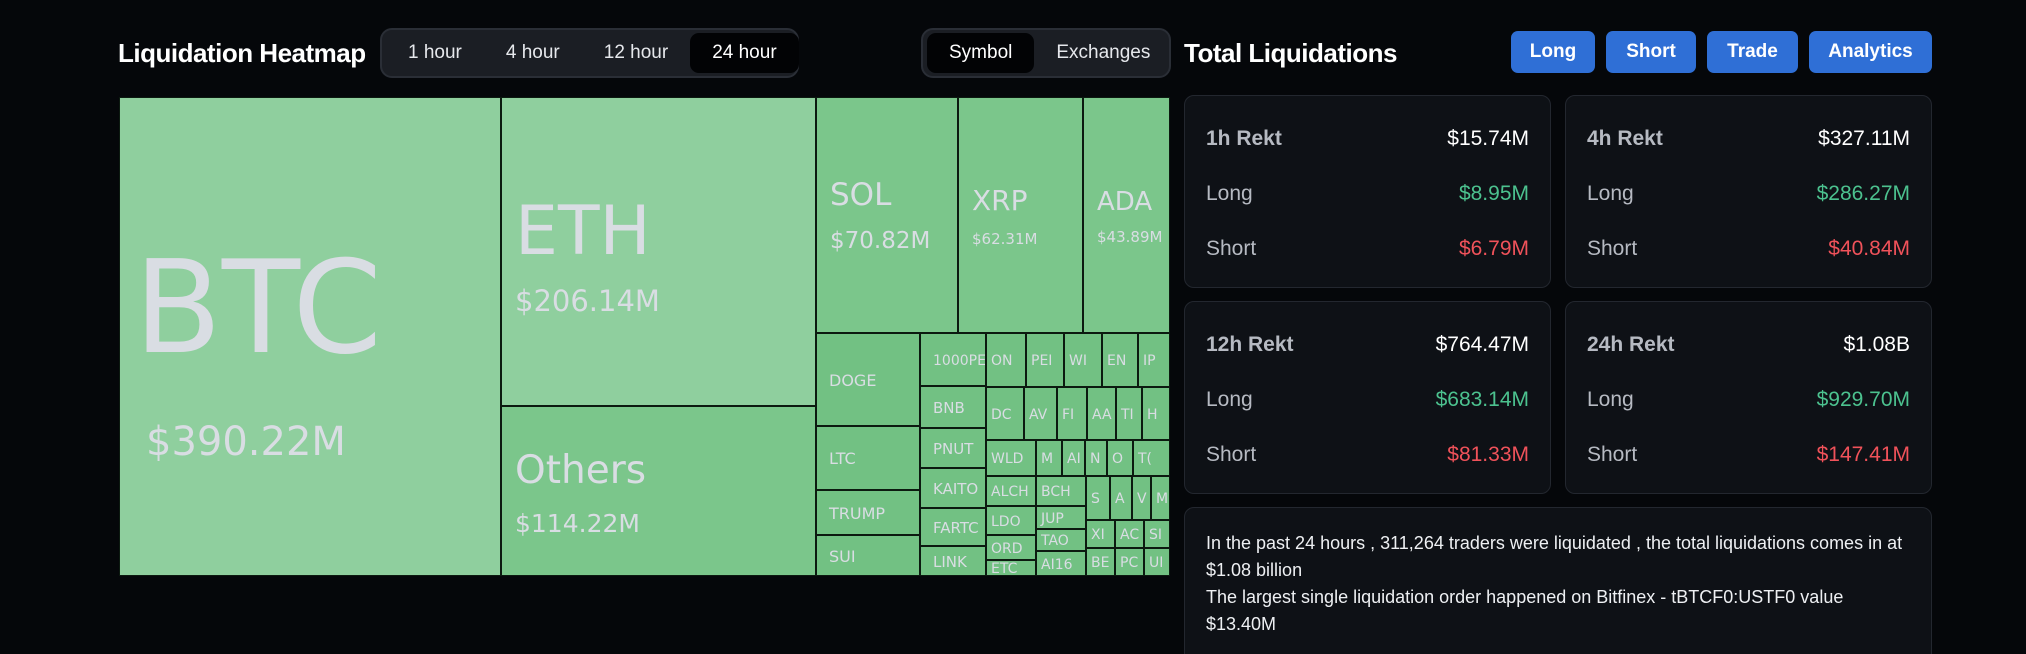 This screenshot has height=654, width=2026. Describe the element at coordinates (1145, 459) in the screenshot. I see `tile-symbol: T(` at that location.